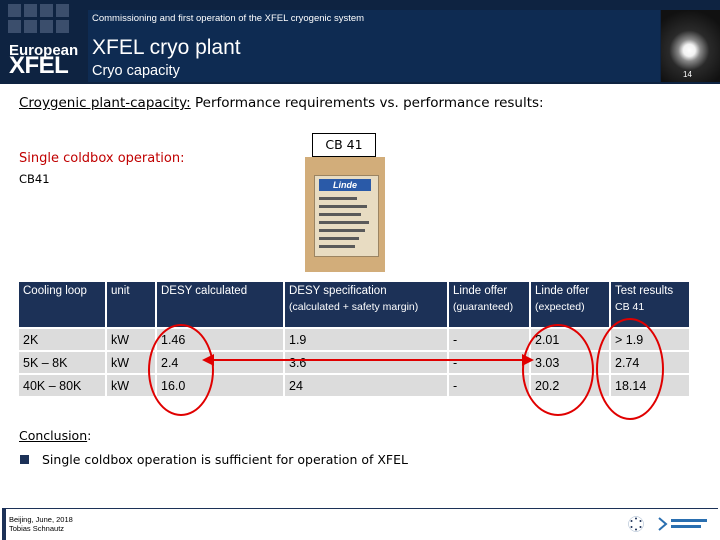 The width and height of the screenshot is (720, 540). I want to click on header-label: DESY calculated, so click(204, 291).